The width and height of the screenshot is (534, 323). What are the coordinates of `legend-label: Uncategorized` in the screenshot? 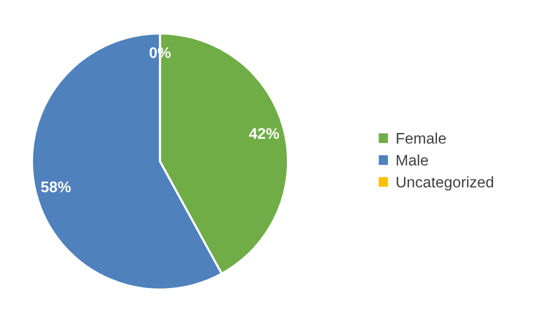 It's located at (445, 183).